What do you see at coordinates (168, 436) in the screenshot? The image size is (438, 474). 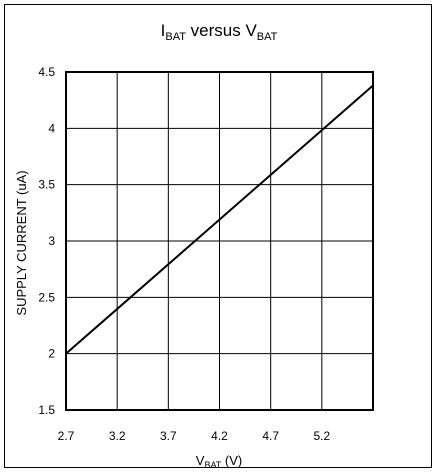 I see `x-tick-label: 3.7` at bounding box center [168, 436].